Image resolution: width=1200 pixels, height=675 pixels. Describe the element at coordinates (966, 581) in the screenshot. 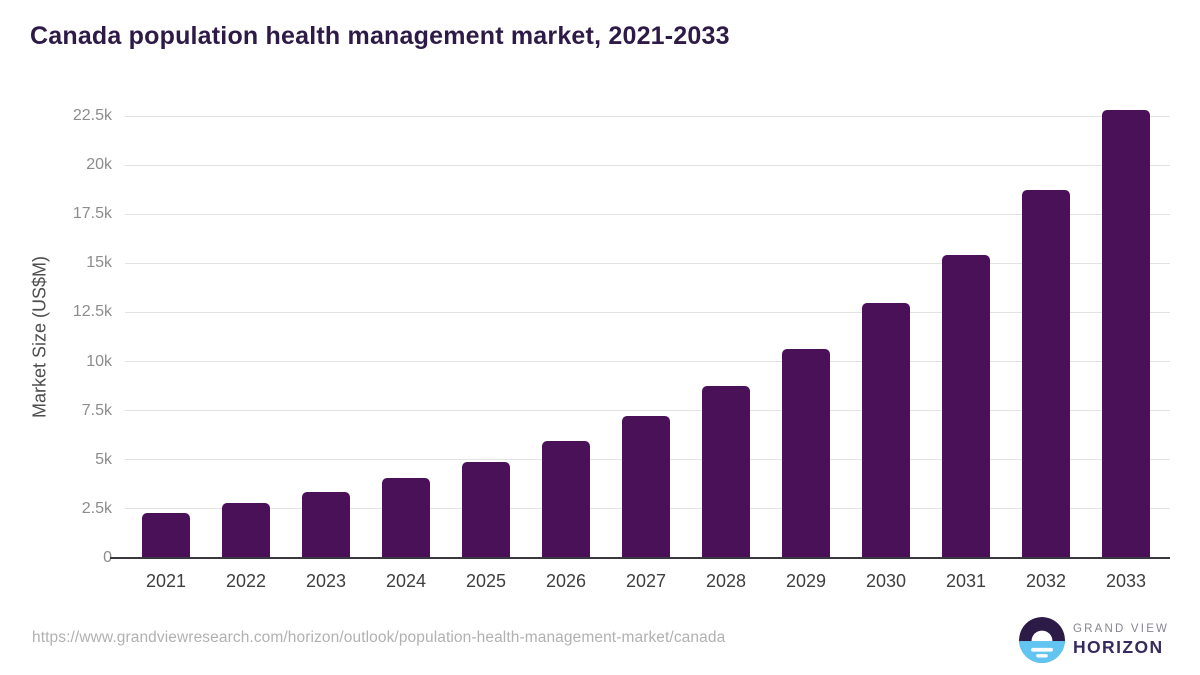

I see `x-tick-label-2031: 2031` at that location.